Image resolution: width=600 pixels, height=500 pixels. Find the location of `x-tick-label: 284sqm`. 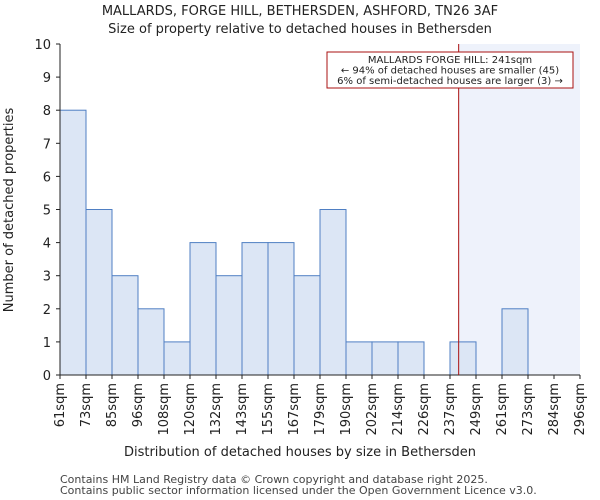

x-tick-label: 284sqm is located at coordinates (554, 409).